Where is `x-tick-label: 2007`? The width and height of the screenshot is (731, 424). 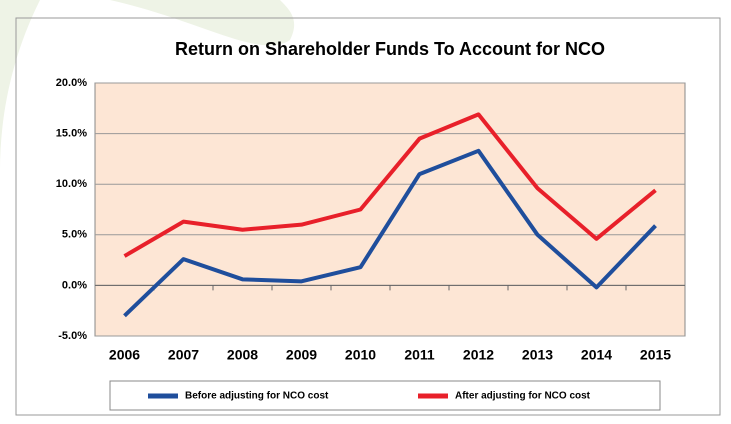 x-tick-label: 2007 is located at coordinates (183, 355).